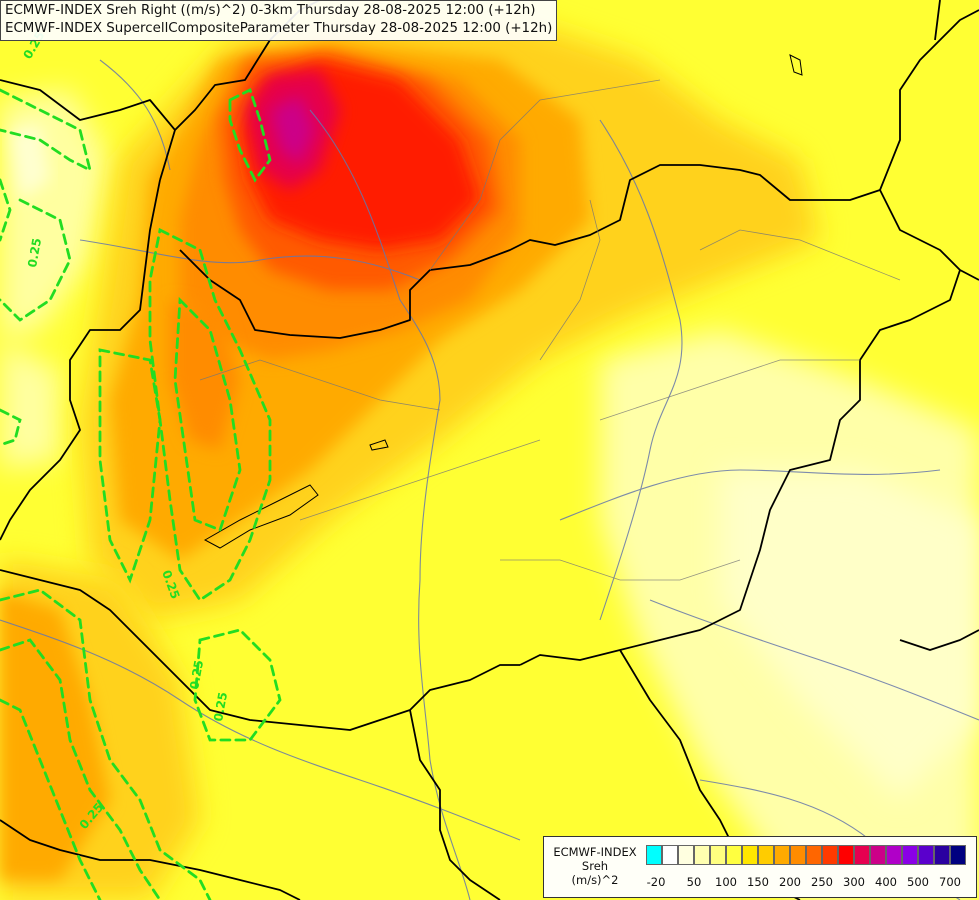 Image resolution: width=979 pixels, height=900 pixels. What do you see at coordinates (929, 100) in the screenshot?
I see `border-northeast` at bounding box center [929, 100].